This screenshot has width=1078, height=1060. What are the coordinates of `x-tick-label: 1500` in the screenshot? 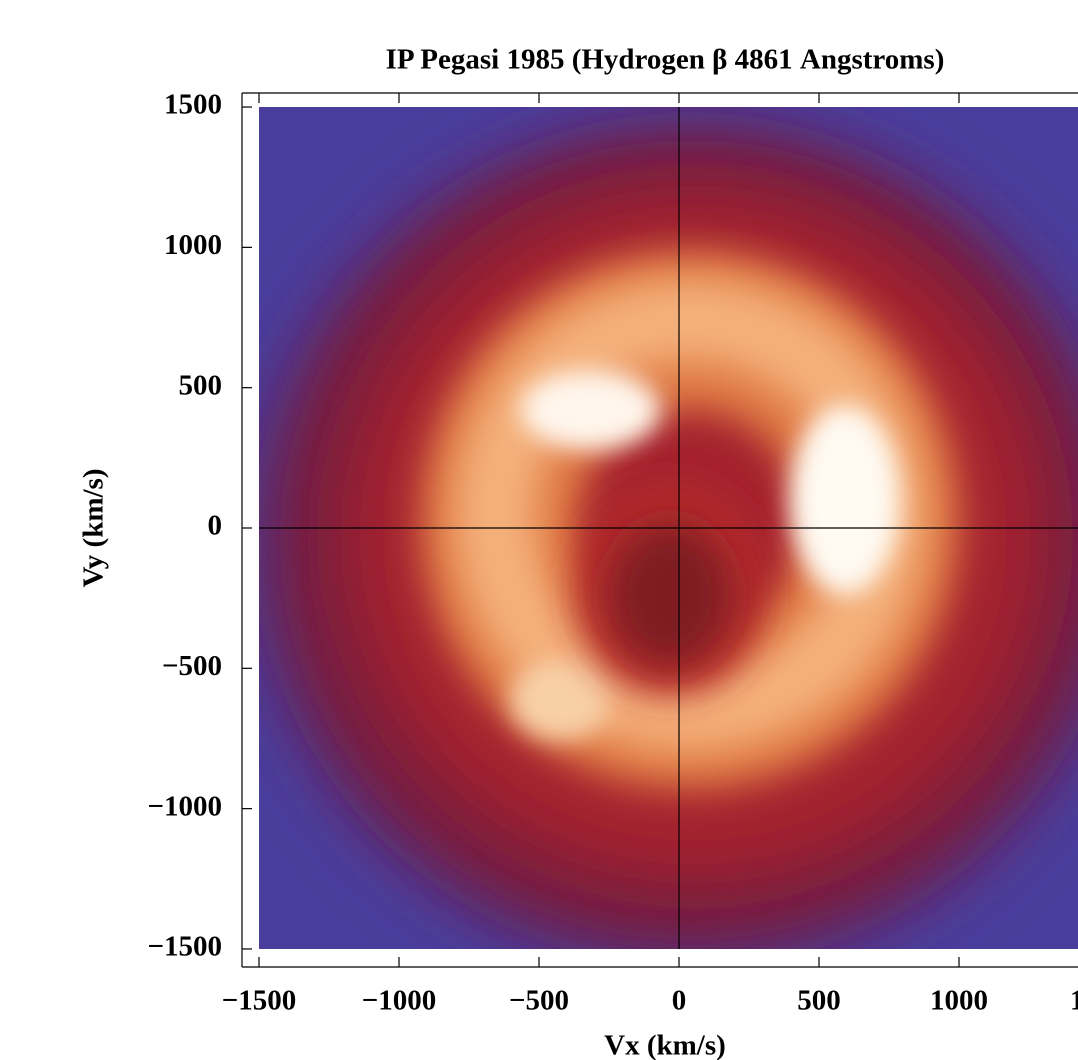 It's located at (1074, 1001).